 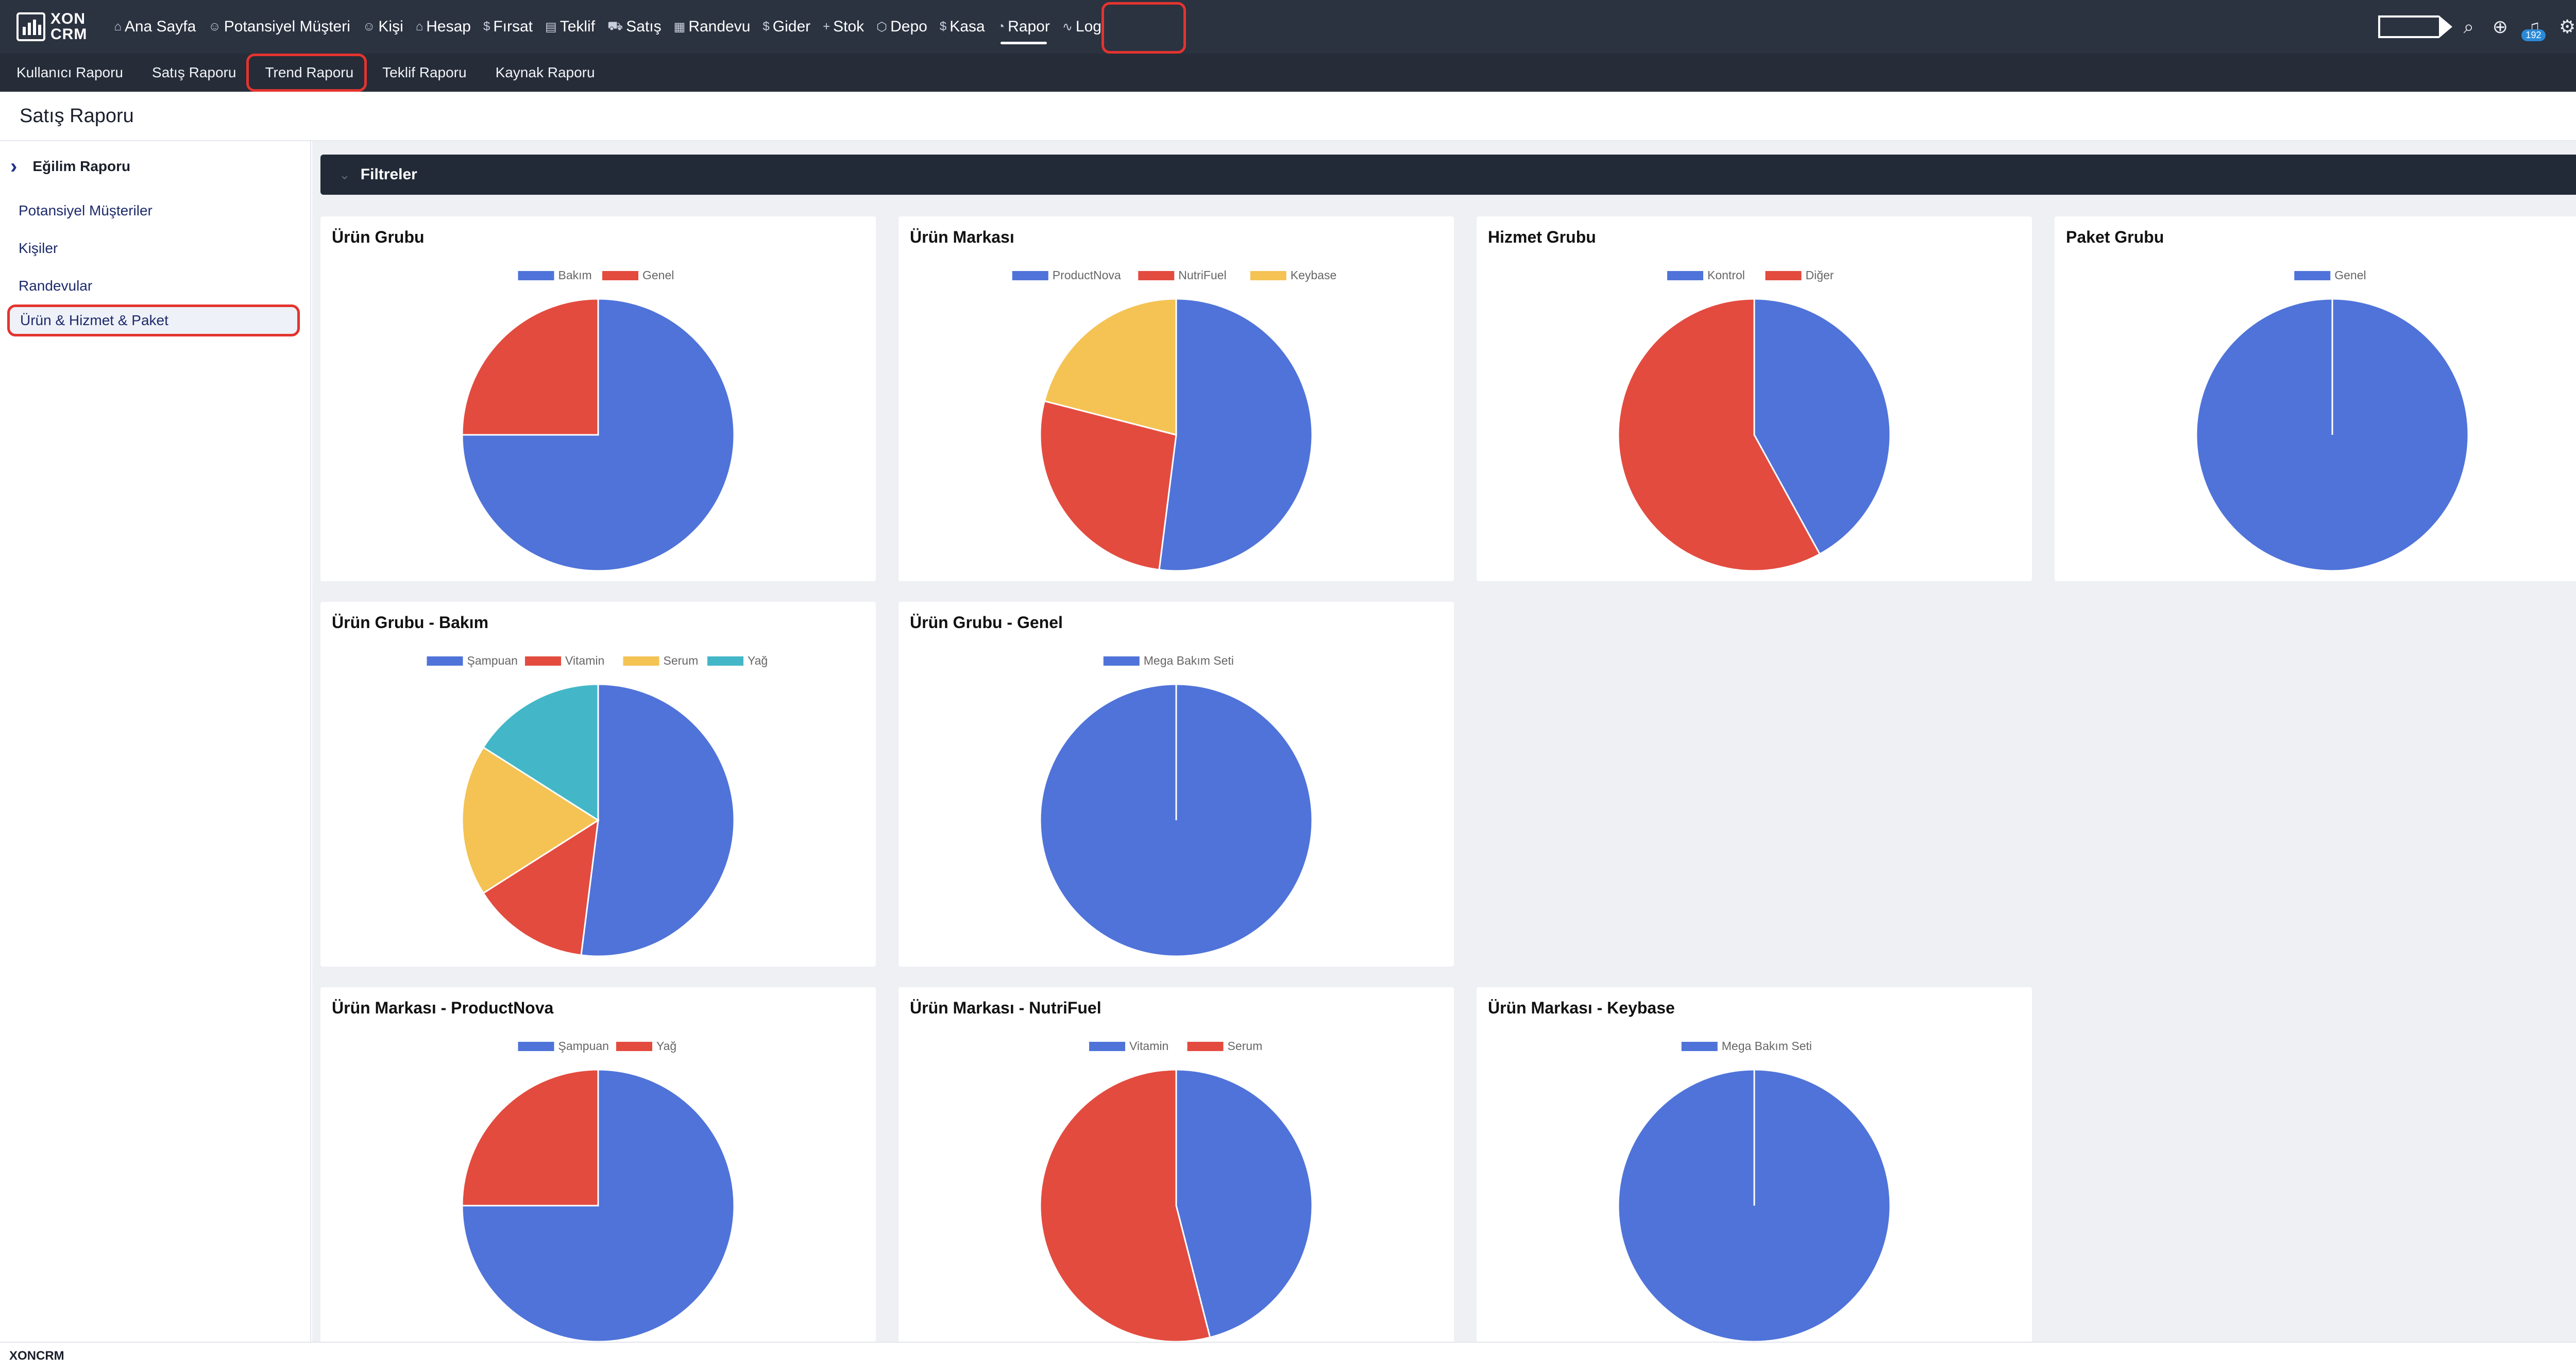 I want to click on chart-card: Ürün Markası - ProductNova Şampuan Yağ, so click(x=598, y=1165).